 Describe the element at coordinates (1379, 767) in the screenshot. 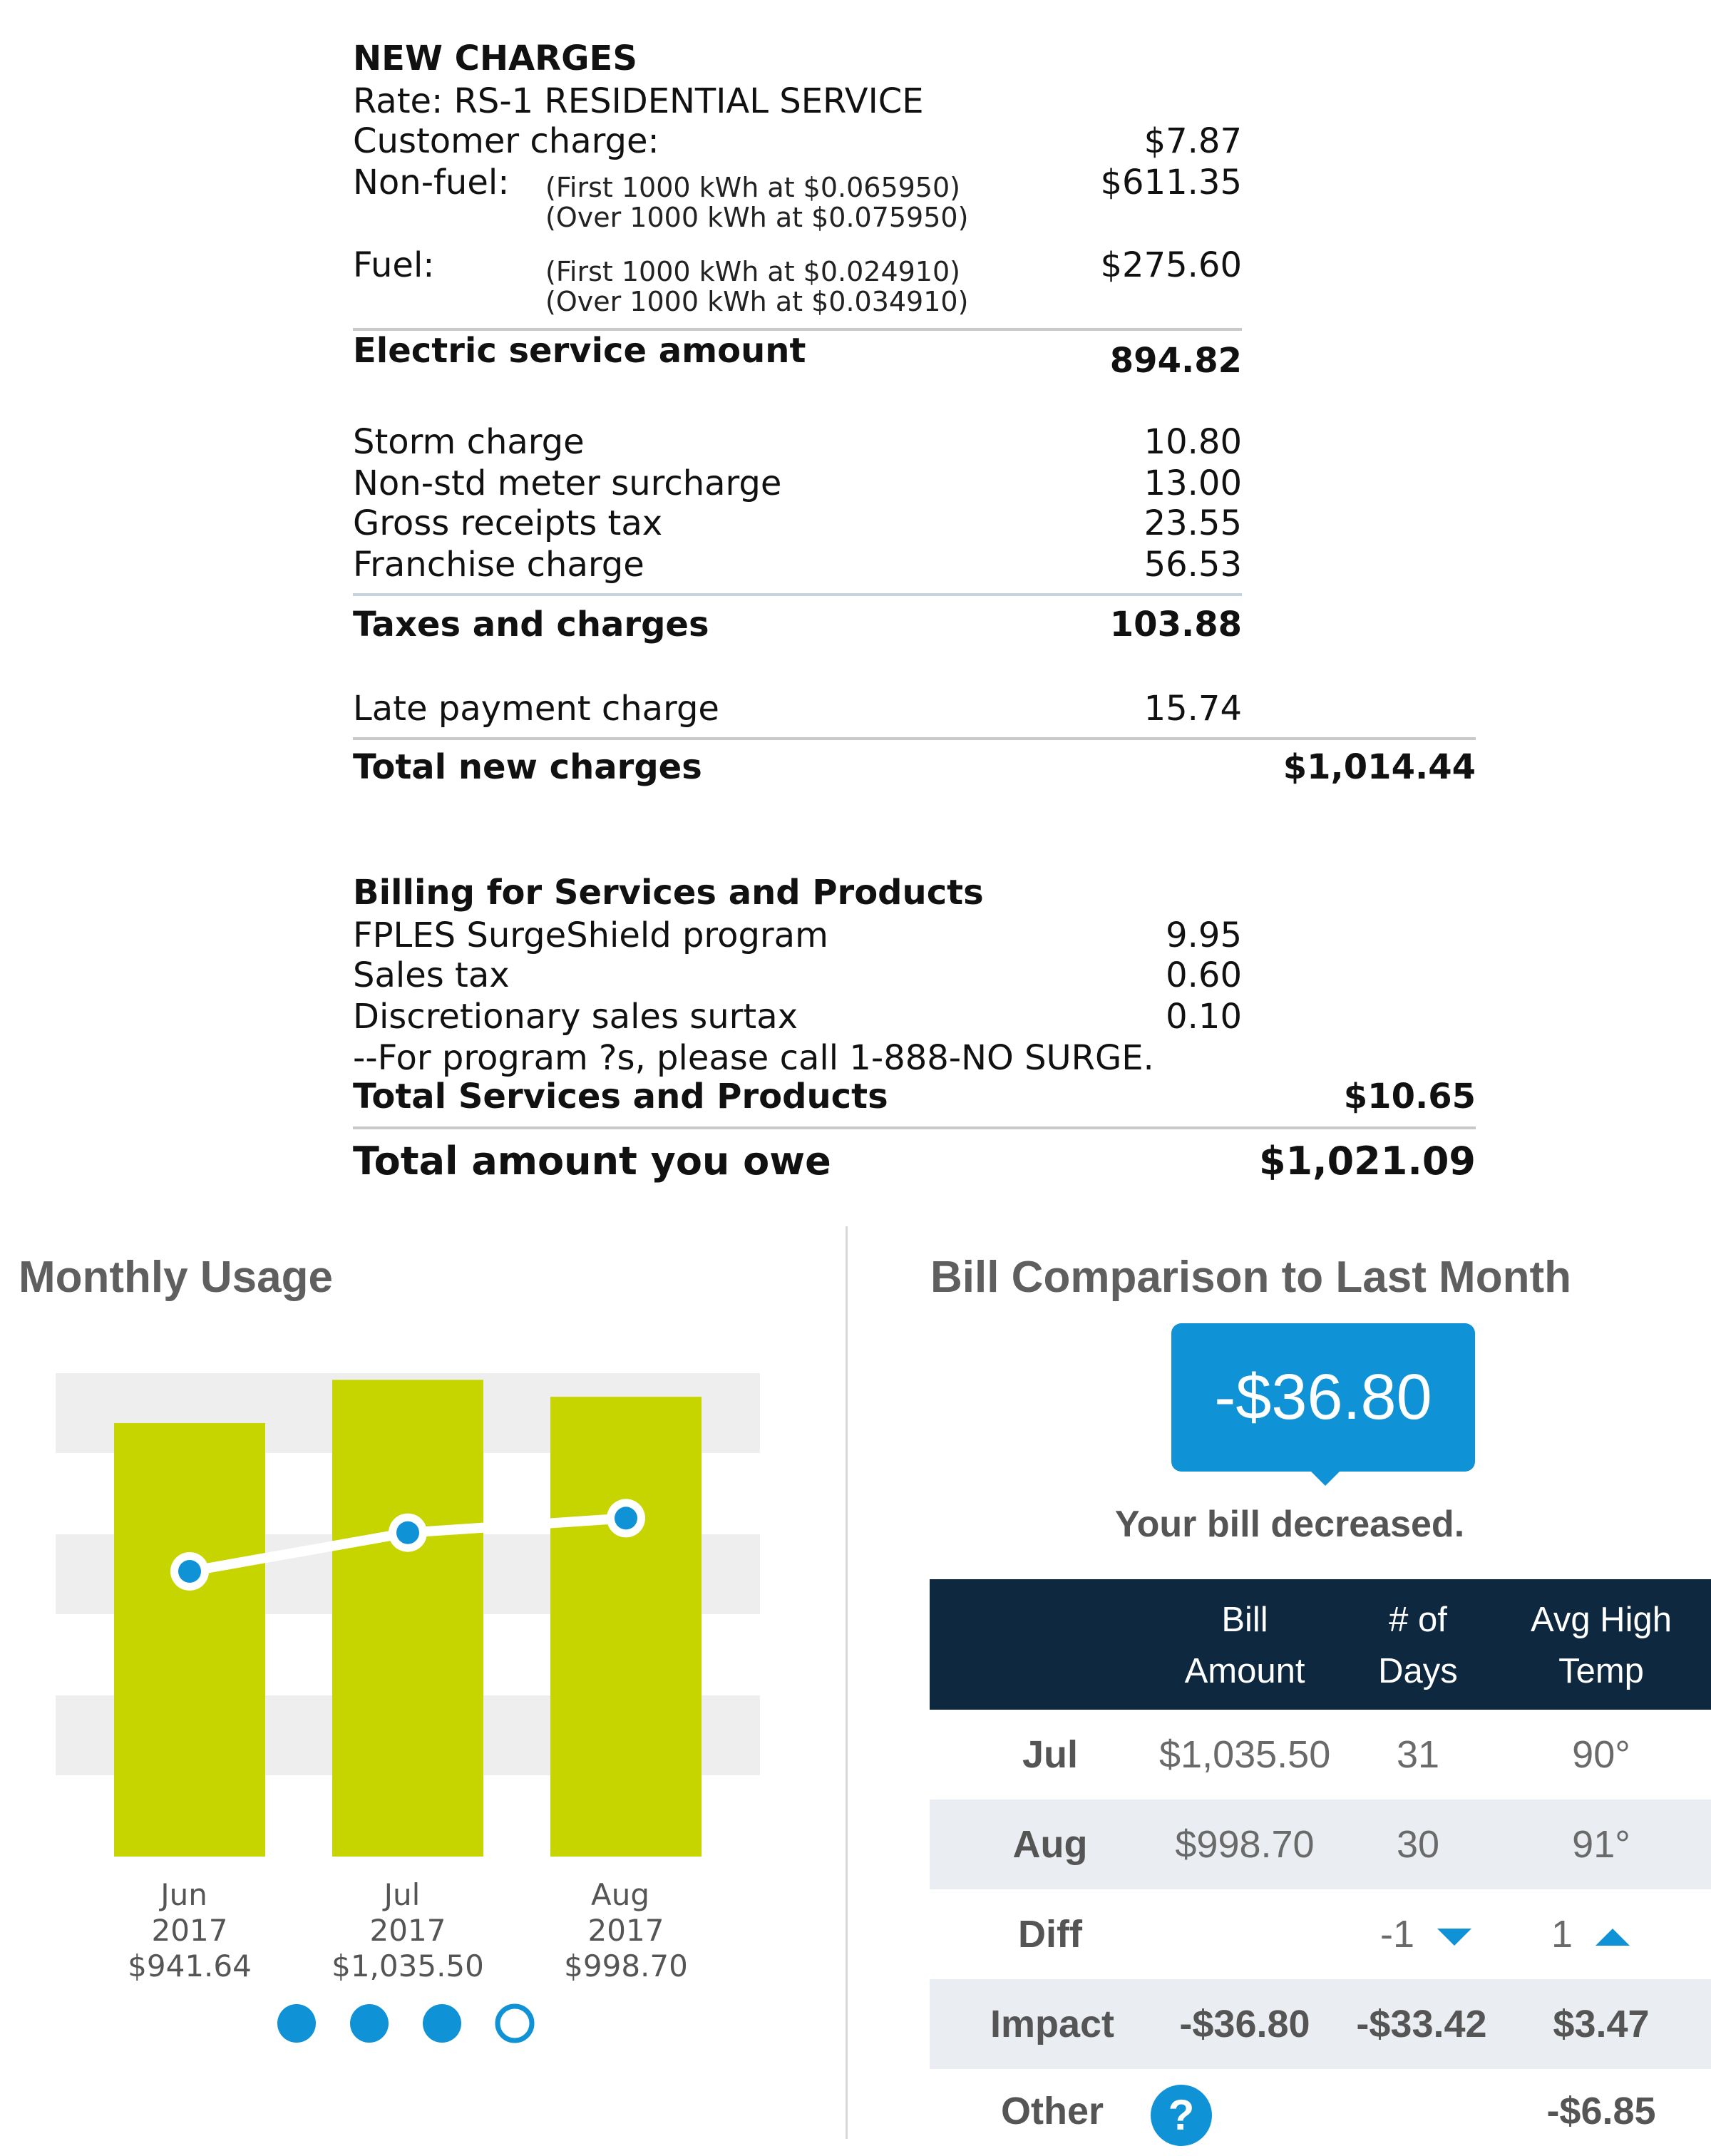

I see `total-new-charges-amount: $1,014.44` at that location.